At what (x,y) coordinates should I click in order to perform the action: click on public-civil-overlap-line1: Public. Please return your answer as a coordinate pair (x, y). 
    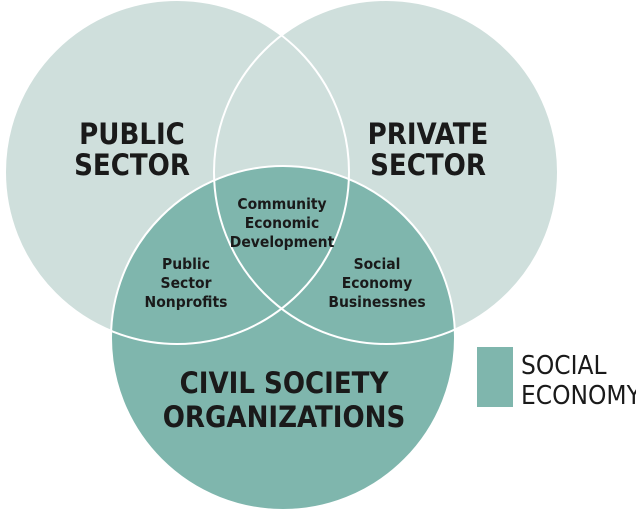
    Looking at the image, I should click on (186, 264).